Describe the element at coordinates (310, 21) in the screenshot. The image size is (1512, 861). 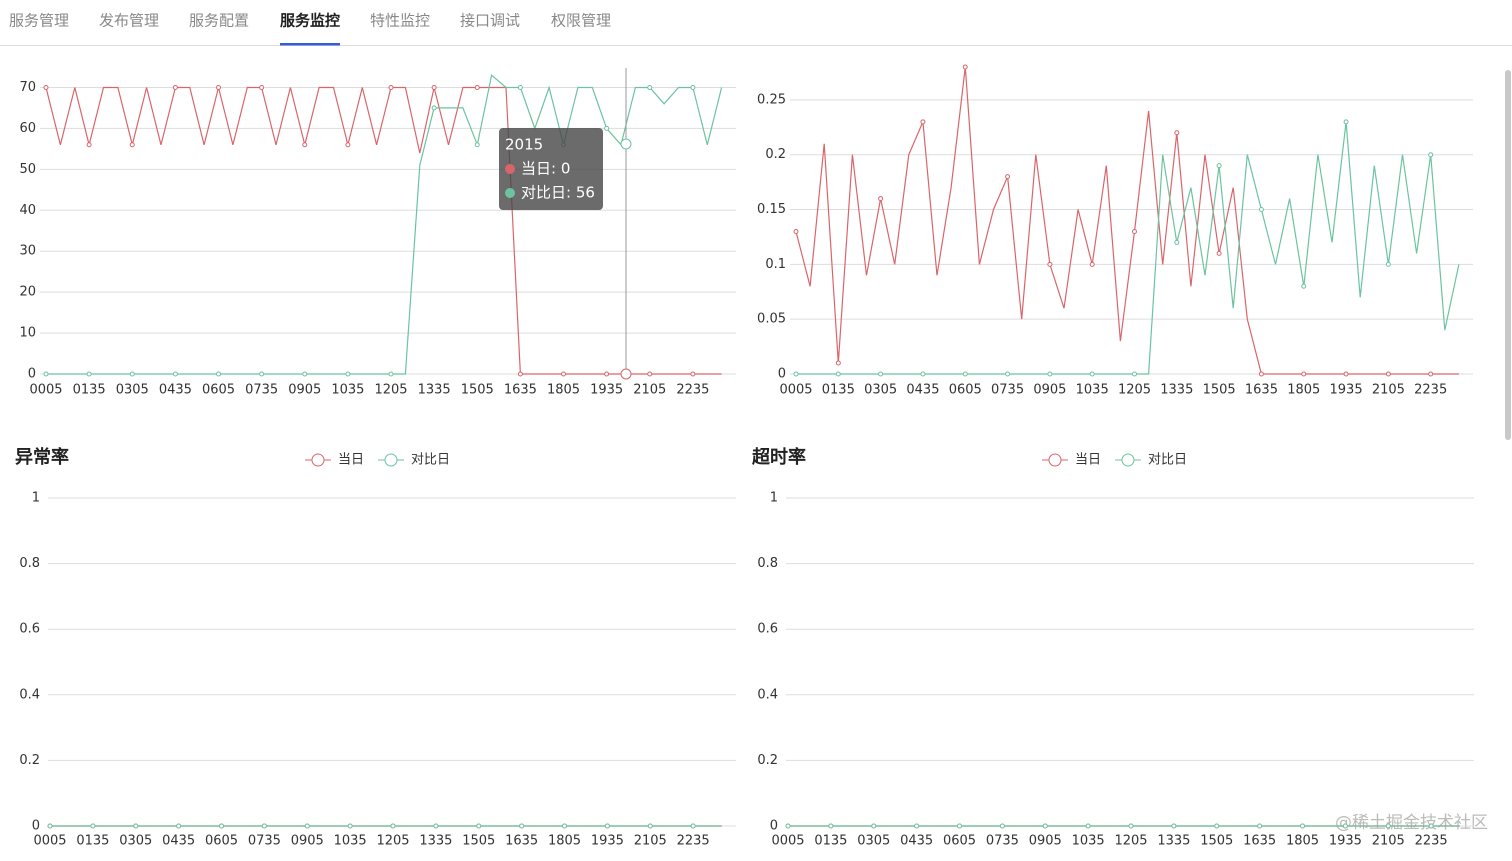
I see `tab: 服务监控` at that location.